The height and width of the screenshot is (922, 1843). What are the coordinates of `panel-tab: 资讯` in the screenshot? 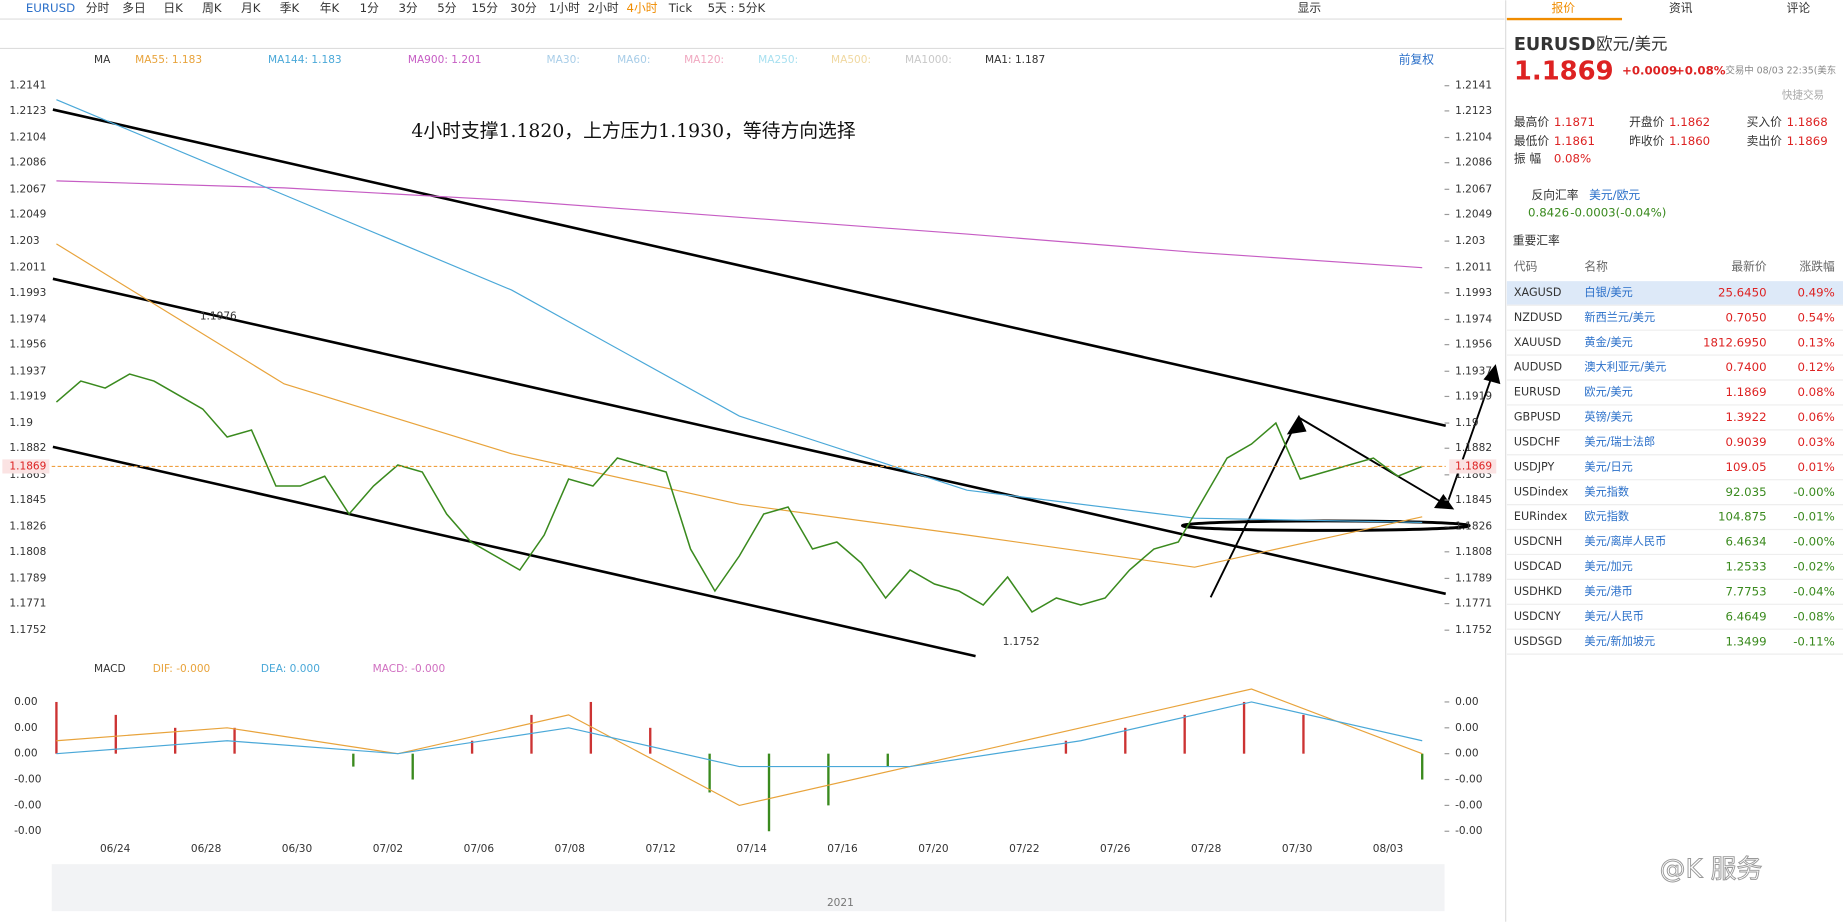 It's located at (1681, 8).